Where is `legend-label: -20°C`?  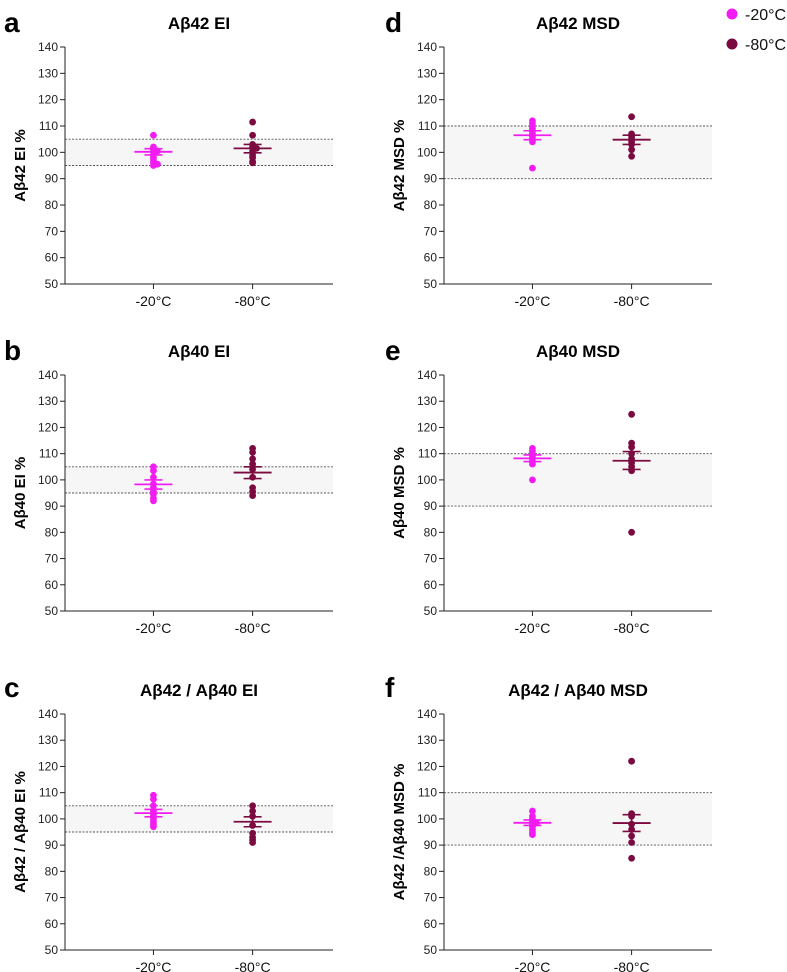 legend-label: -20°C is located at coordinates (765, 15).